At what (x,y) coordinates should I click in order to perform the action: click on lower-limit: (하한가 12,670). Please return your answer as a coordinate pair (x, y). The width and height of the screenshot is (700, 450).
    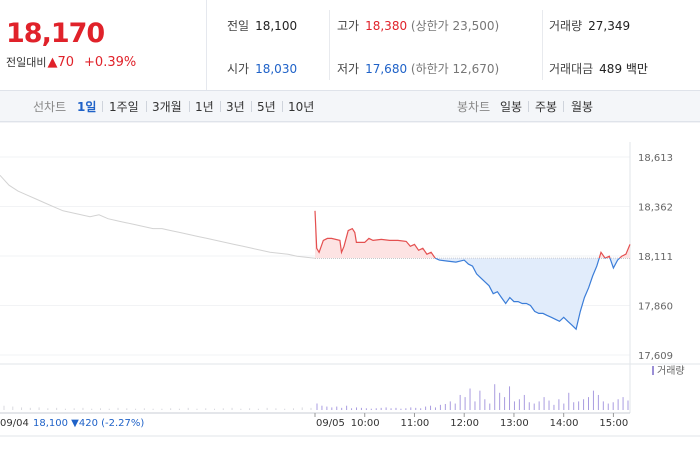
    Looking at the image, I should click on (455, 69).